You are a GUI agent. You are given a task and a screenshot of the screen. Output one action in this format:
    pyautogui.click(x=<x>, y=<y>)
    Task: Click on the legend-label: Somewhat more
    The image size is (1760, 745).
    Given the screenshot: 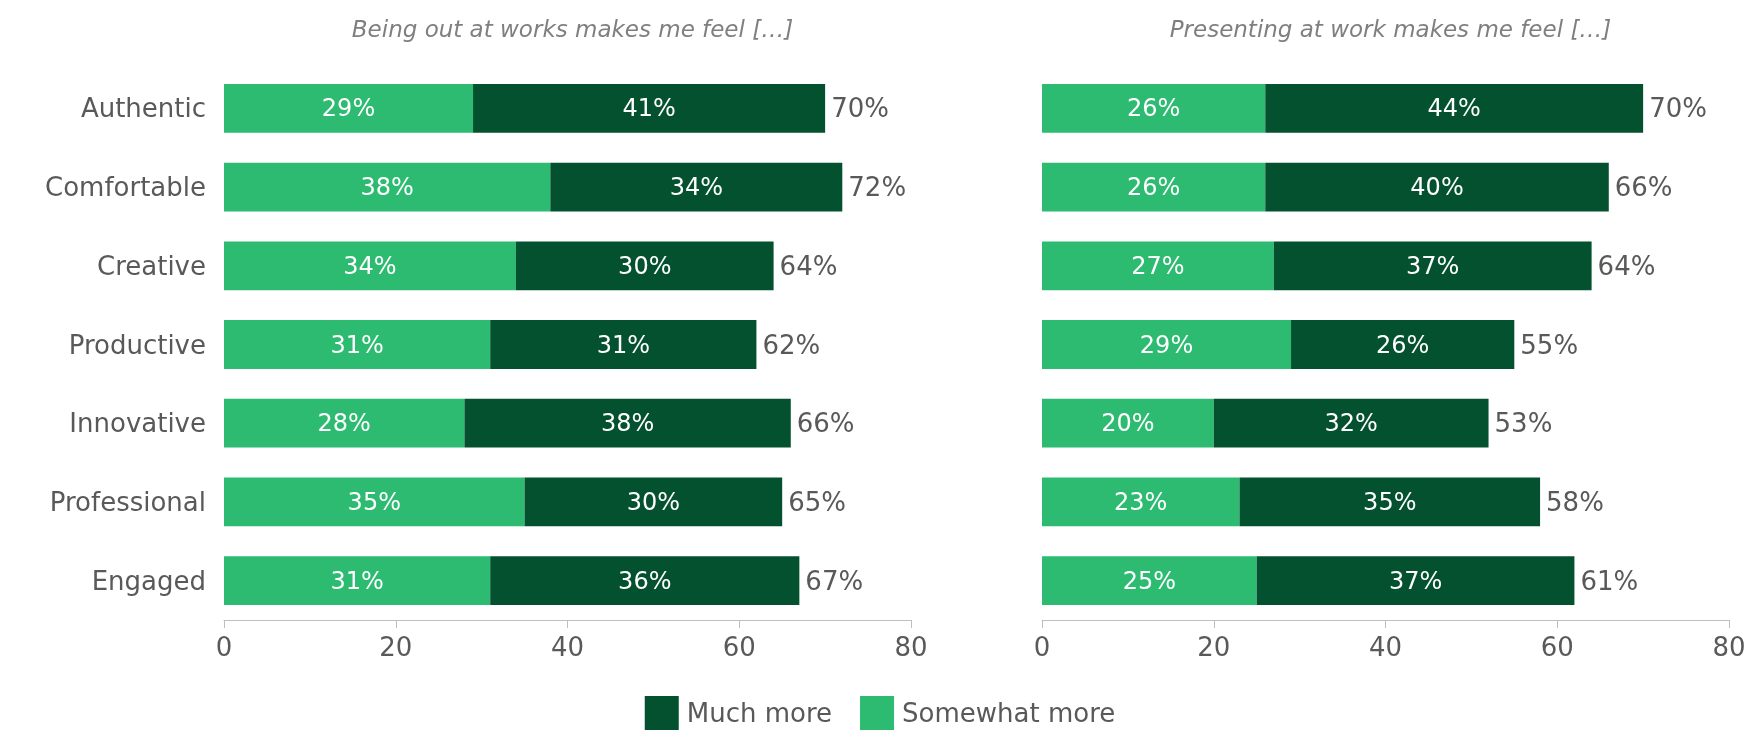 What is the action you would take?
    pyautogui.click(x=1009, y=713)
    